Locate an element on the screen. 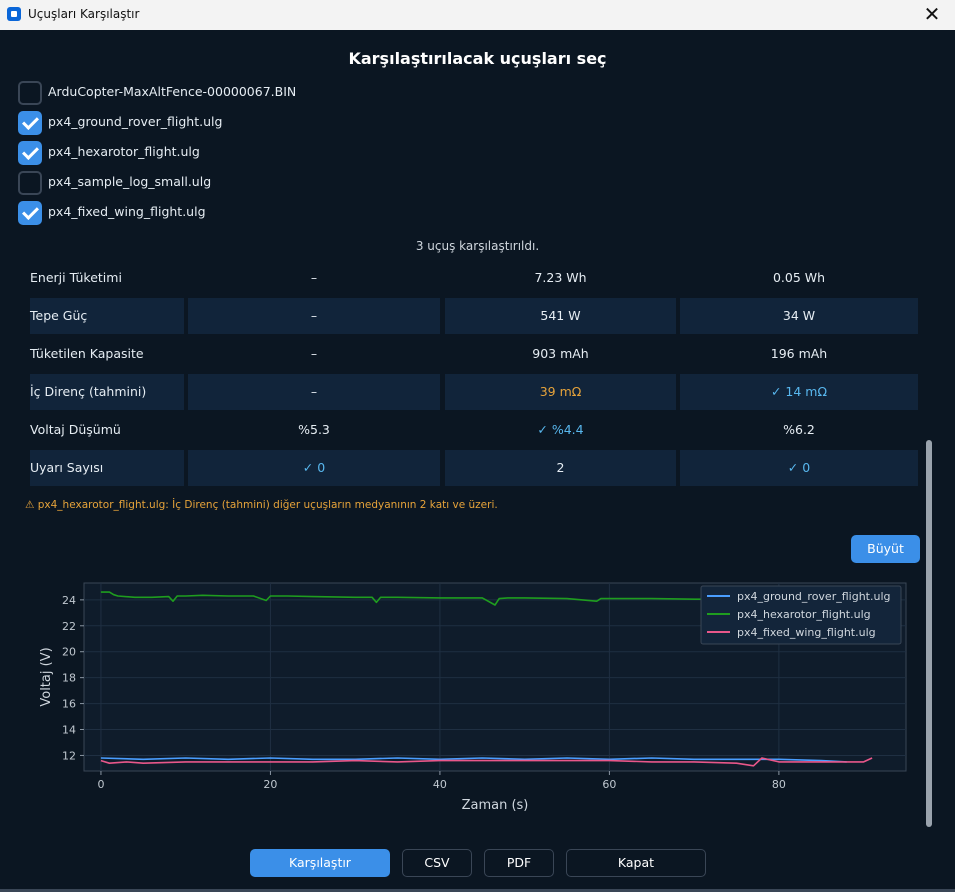  y-tick-label: 22 is located at coordinates (69, 626).